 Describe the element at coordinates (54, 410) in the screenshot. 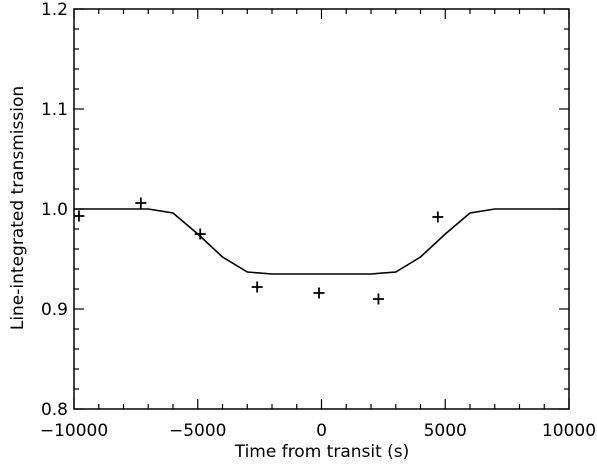

I see `y-tick-label: 0.8` at that location.